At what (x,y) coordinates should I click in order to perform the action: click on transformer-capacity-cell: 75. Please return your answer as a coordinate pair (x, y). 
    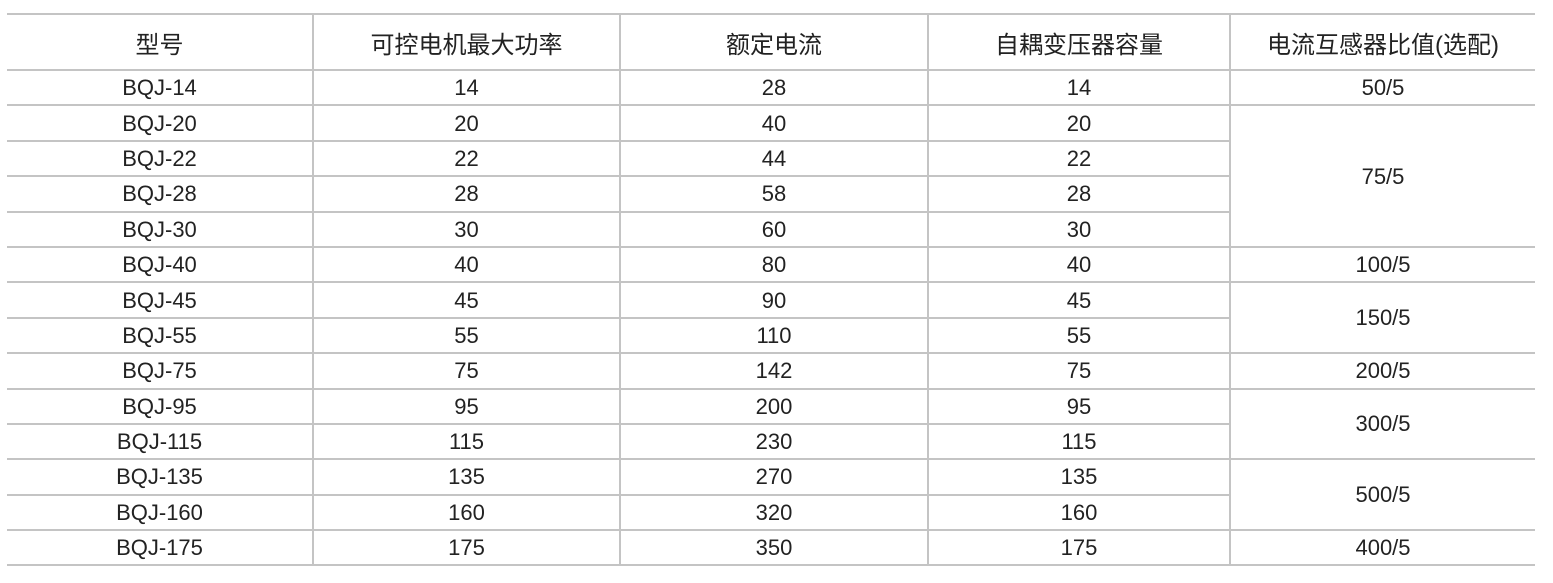
    Looking at the image, I should click on (1078, 371).